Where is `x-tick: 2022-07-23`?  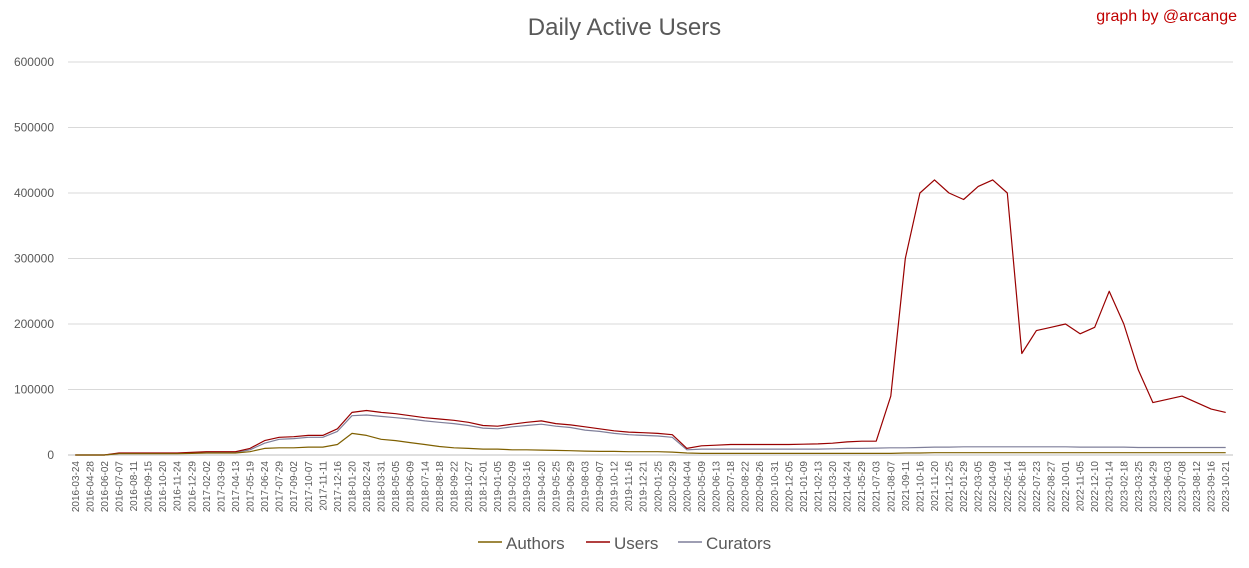
x-tick: 2022-07-23 is located at coordinates (1037, 487).